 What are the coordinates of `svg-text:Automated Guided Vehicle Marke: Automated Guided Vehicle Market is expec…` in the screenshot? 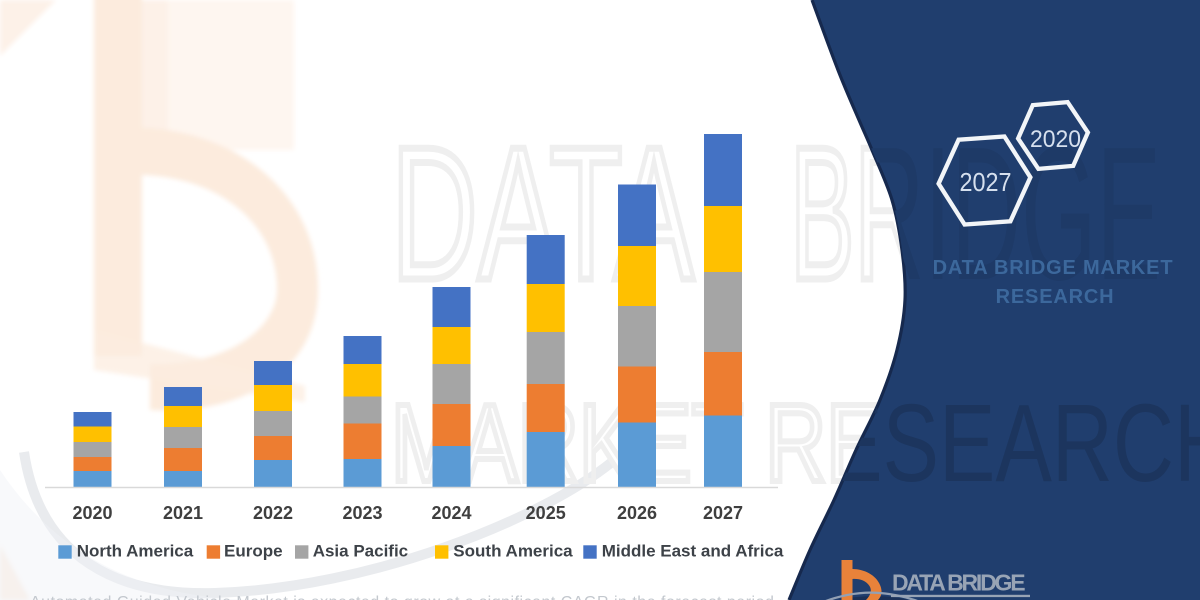 It's located at (402, 597).